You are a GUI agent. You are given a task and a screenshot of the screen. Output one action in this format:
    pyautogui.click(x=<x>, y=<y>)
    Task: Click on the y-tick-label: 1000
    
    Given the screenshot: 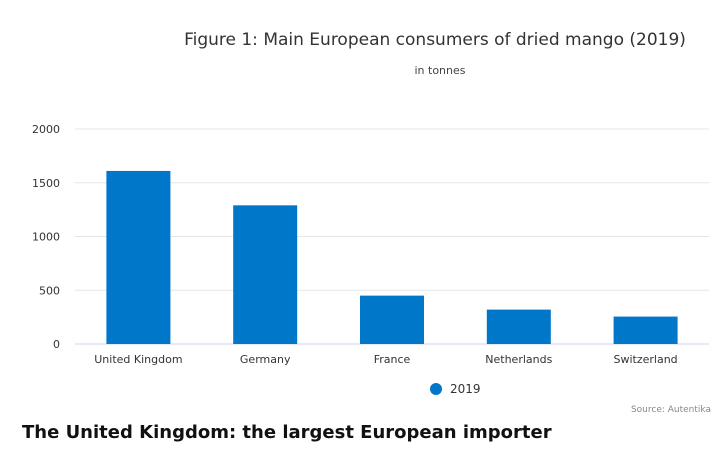 What is the action you would take?
    pyautogui.click(x=46, y=237)
    